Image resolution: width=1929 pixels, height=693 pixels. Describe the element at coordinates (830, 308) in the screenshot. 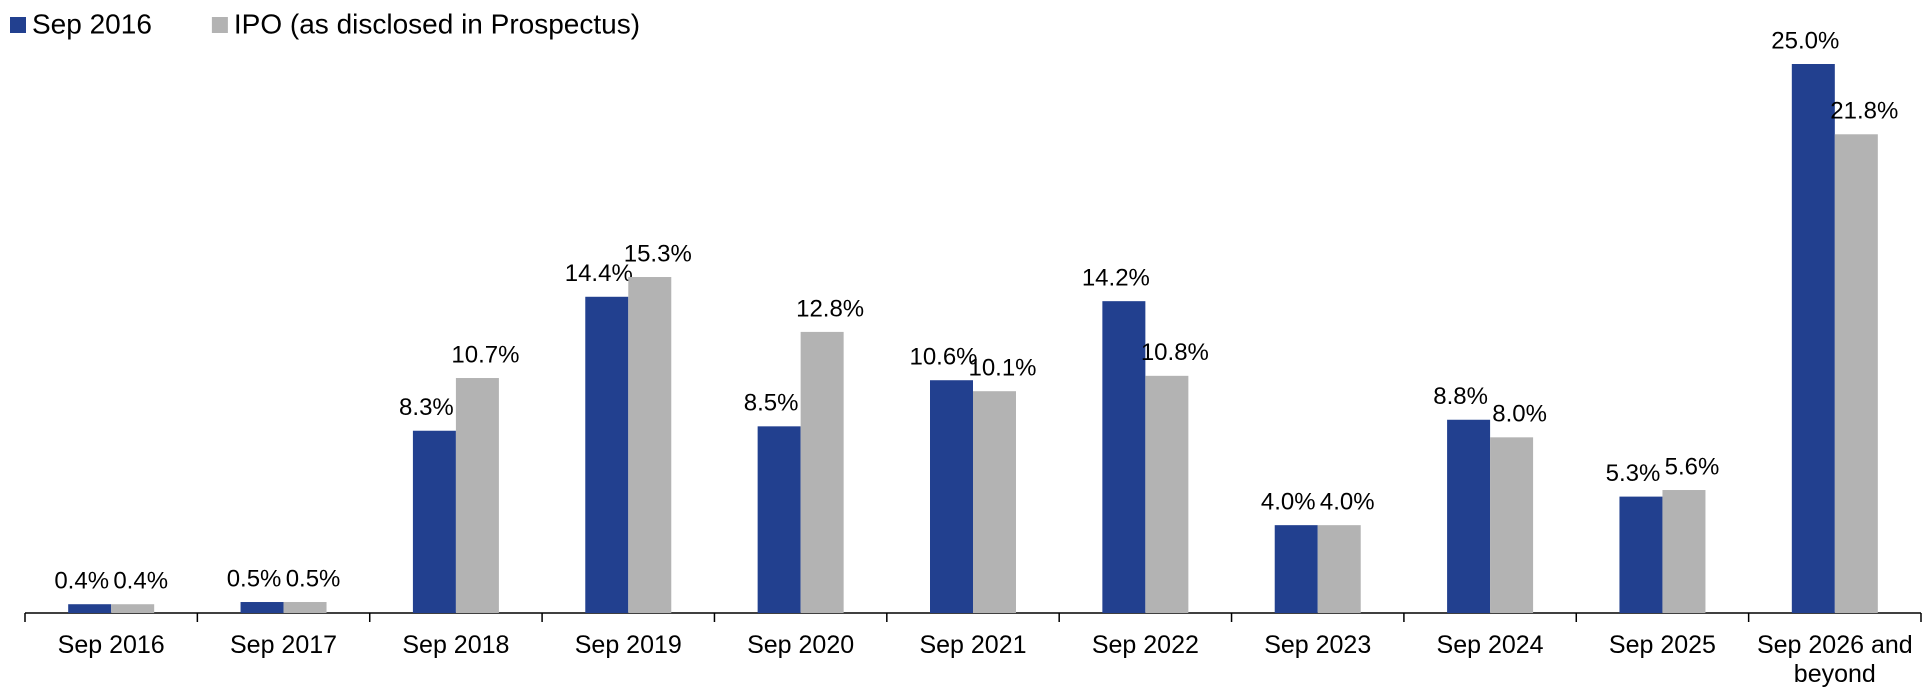

I see `value-label: 12.8%` at that location.